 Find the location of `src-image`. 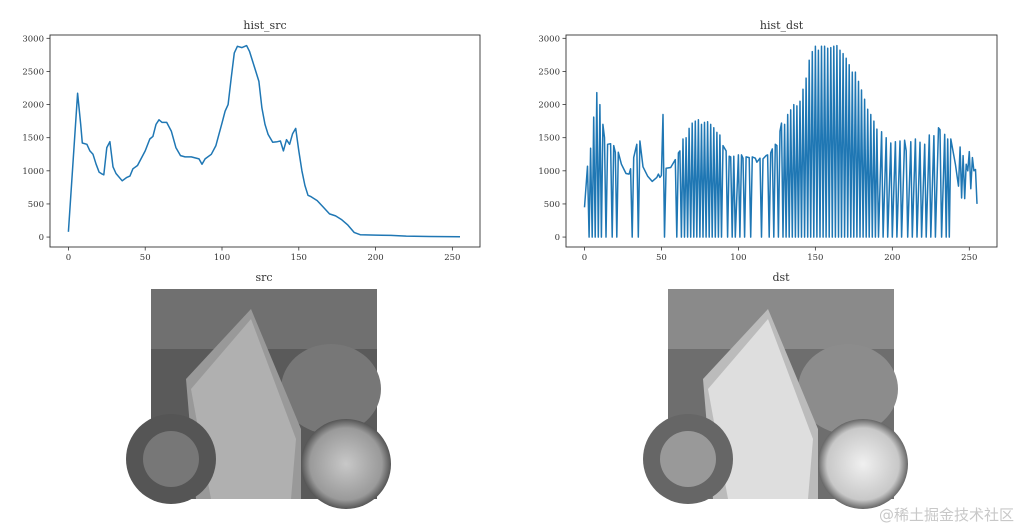

src-image is located at coordinates (258, 399).